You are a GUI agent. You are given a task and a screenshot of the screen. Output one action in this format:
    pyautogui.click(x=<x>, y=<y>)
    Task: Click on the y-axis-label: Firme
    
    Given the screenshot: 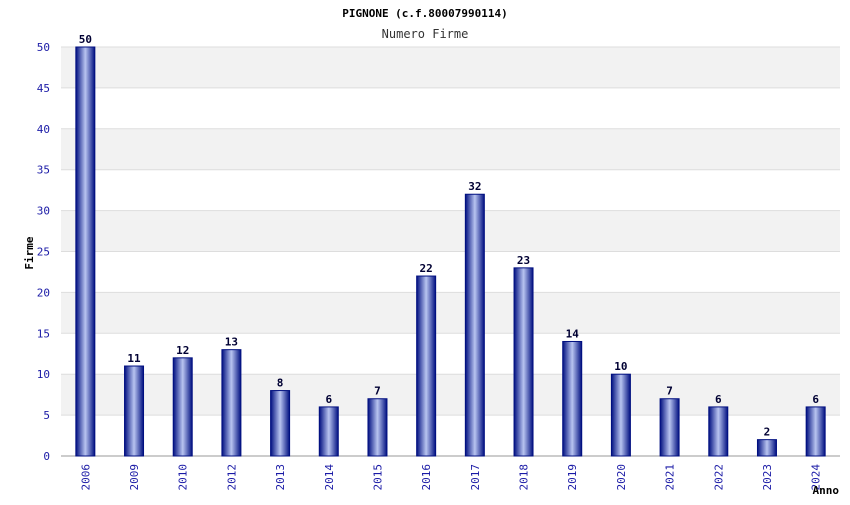 What is the action you would take?
    pyautogui.click(x=29, y=252)
    